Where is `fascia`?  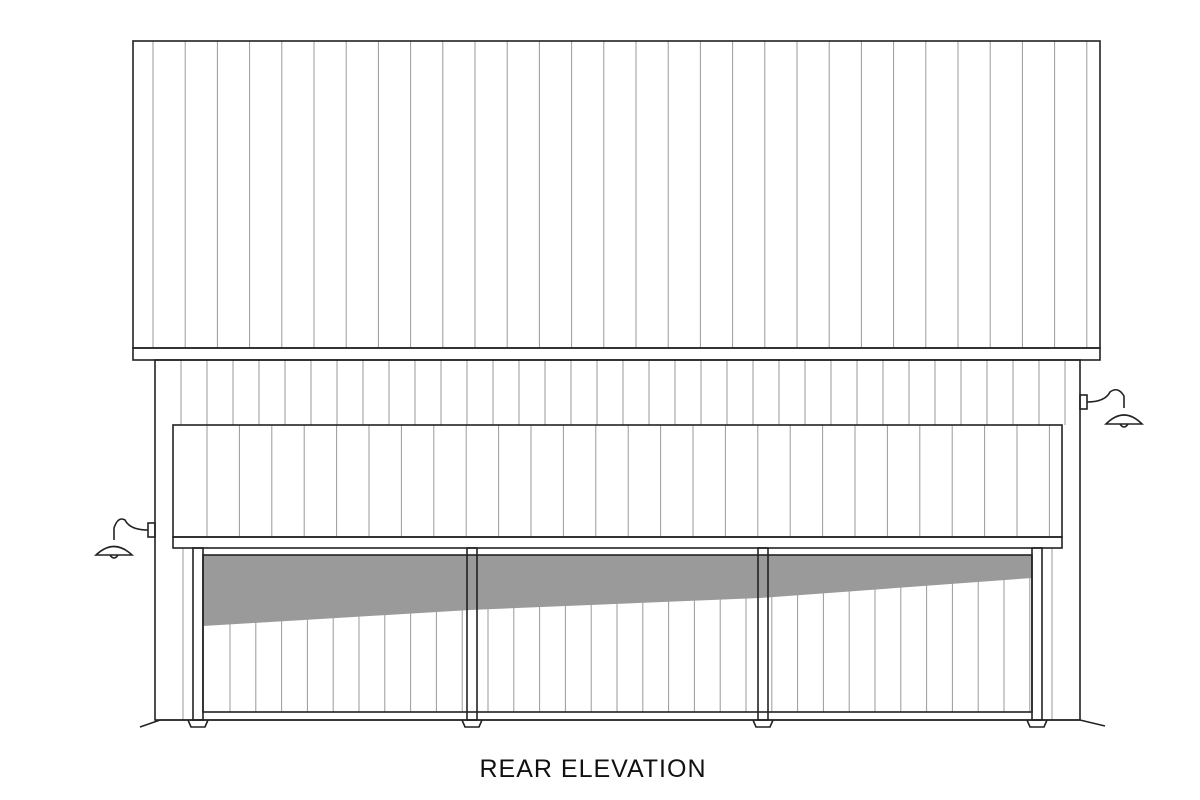
fascia is located at coordinates (616, 354).